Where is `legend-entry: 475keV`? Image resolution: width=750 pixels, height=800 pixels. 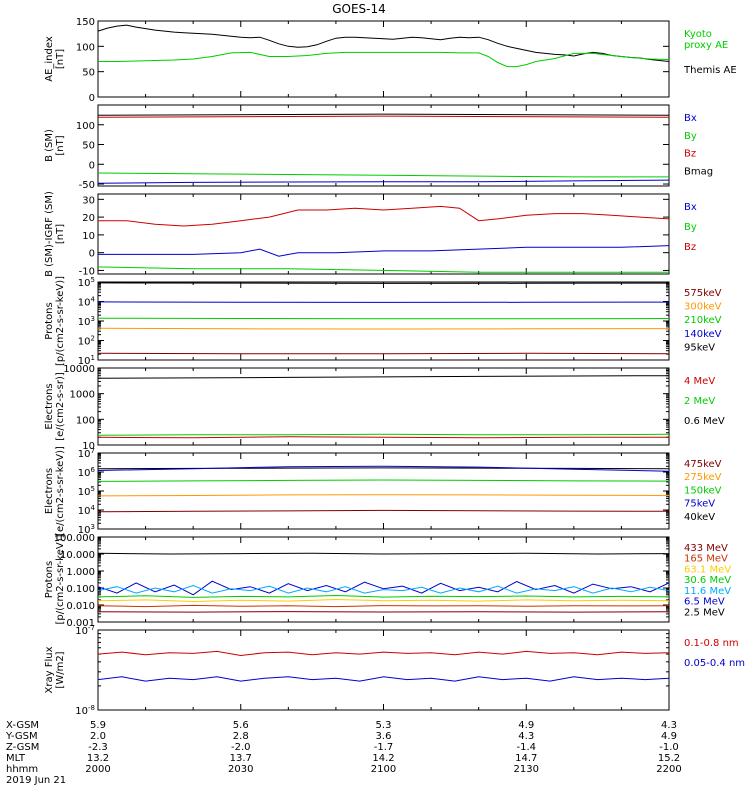 legend-entry: 475keV is located at coordinates (703, 464).